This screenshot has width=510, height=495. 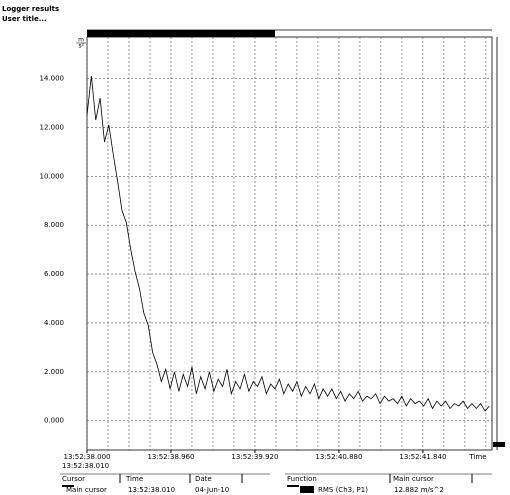 What do you see at coordinates (85, 466) in the screenshot?
I see `cursor-time-label: 13:52:38.010` at bounding box center [85, 466].